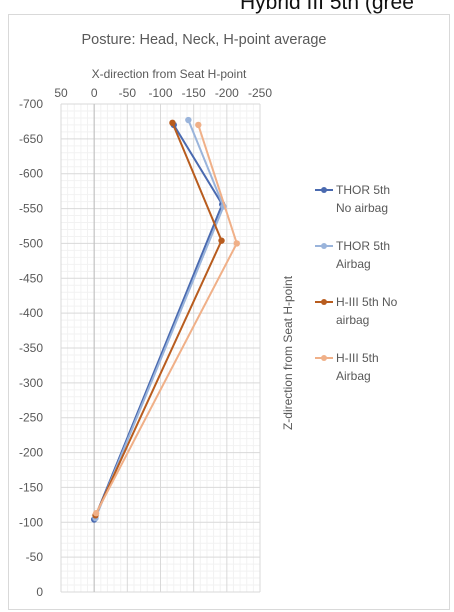 The height and width of the screenshot is (612, 454). What do you see at coordinates (31, 348) in the screenshot?
I see `y-tick-label: -350` at bounding box center [31, 348].